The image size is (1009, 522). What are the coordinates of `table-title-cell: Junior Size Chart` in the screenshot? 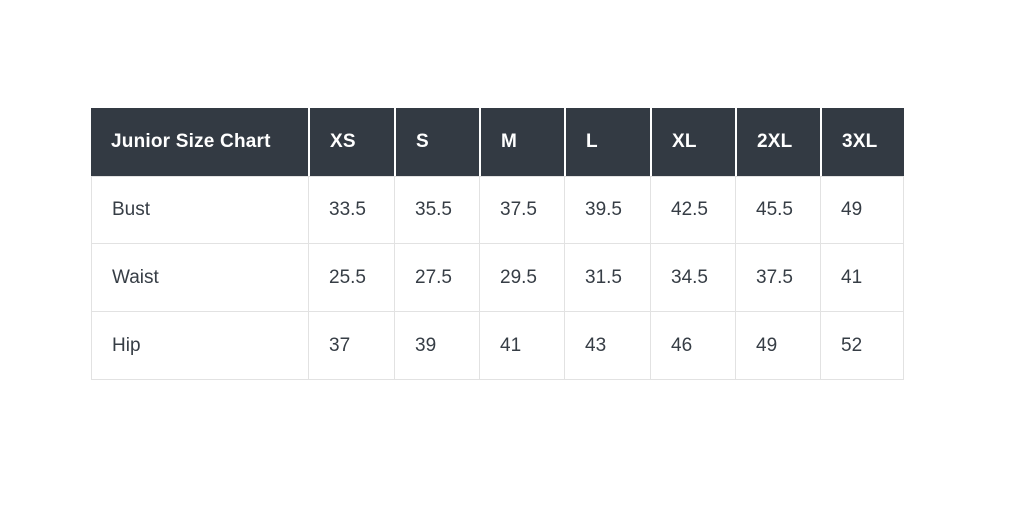 It's located at (199, 142).